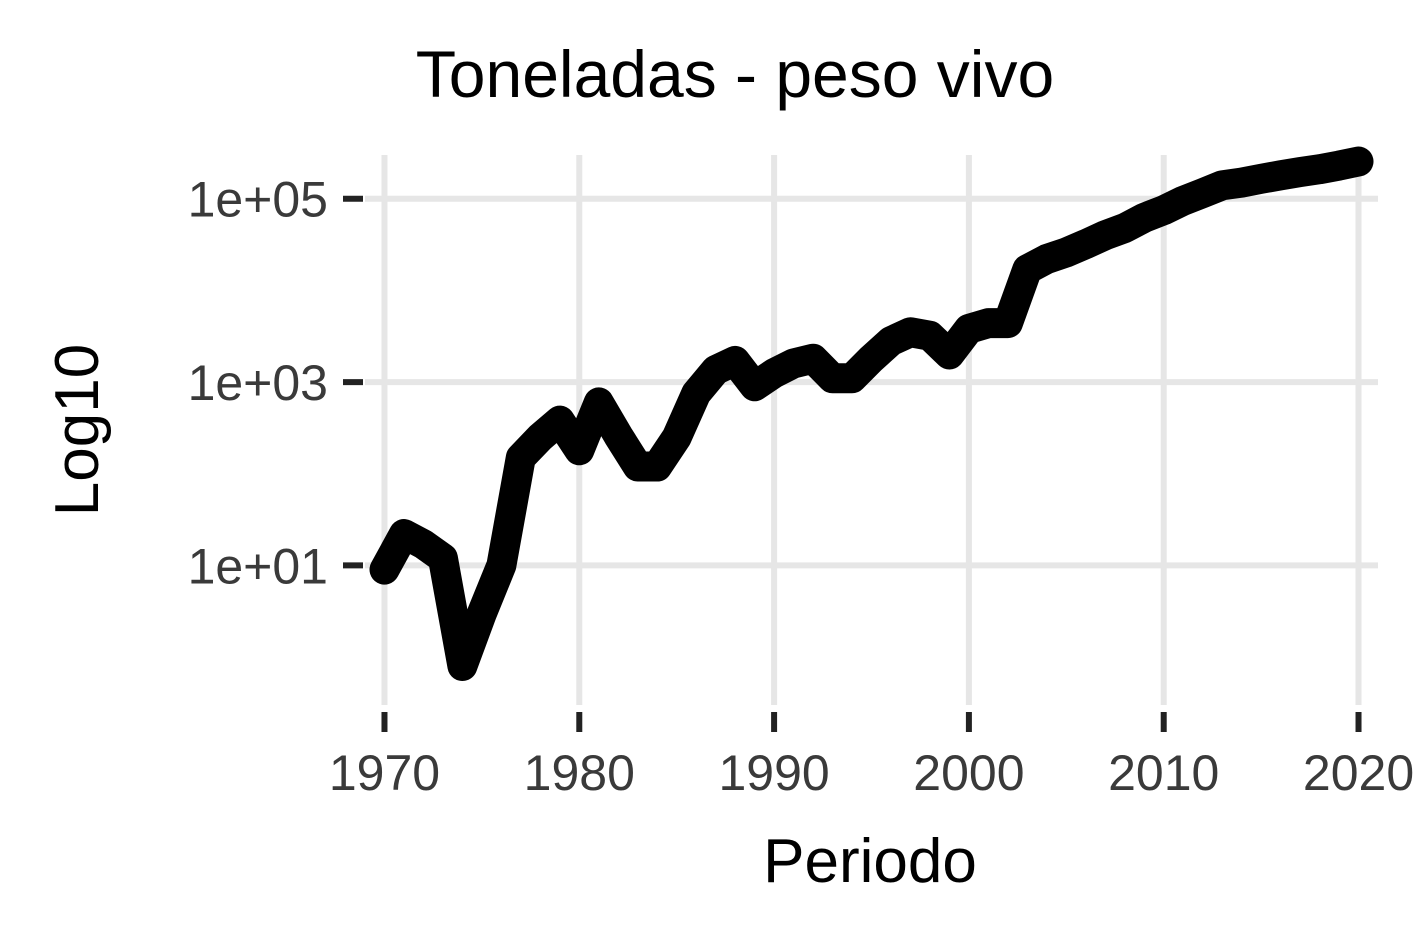 The width and height of the screenshot is (1417, 944). Describe the element at coordinates (1163, 773) in the screenshot. I see `x-tick-label: 2010` at that location.